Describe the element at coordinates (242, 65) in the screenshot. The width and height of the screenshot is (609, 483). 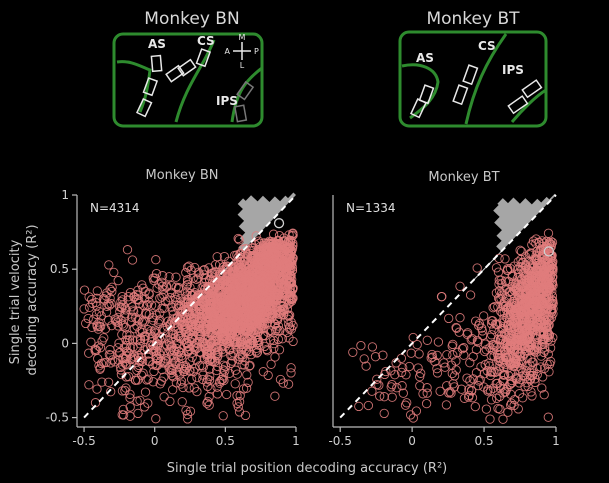
I see `compass-label-lateral: L` at that location.